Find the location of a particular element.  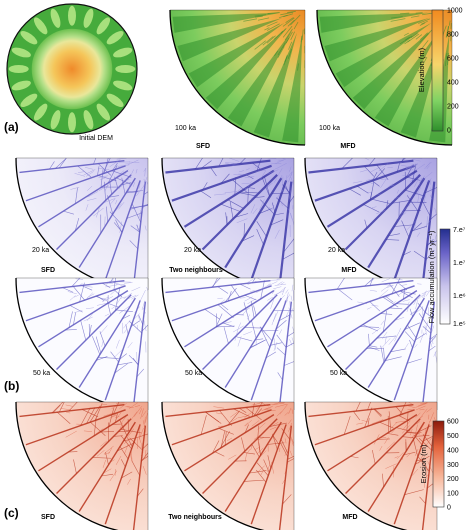

sfd-erosion-map-tributary is located at coordinates (64, 417).